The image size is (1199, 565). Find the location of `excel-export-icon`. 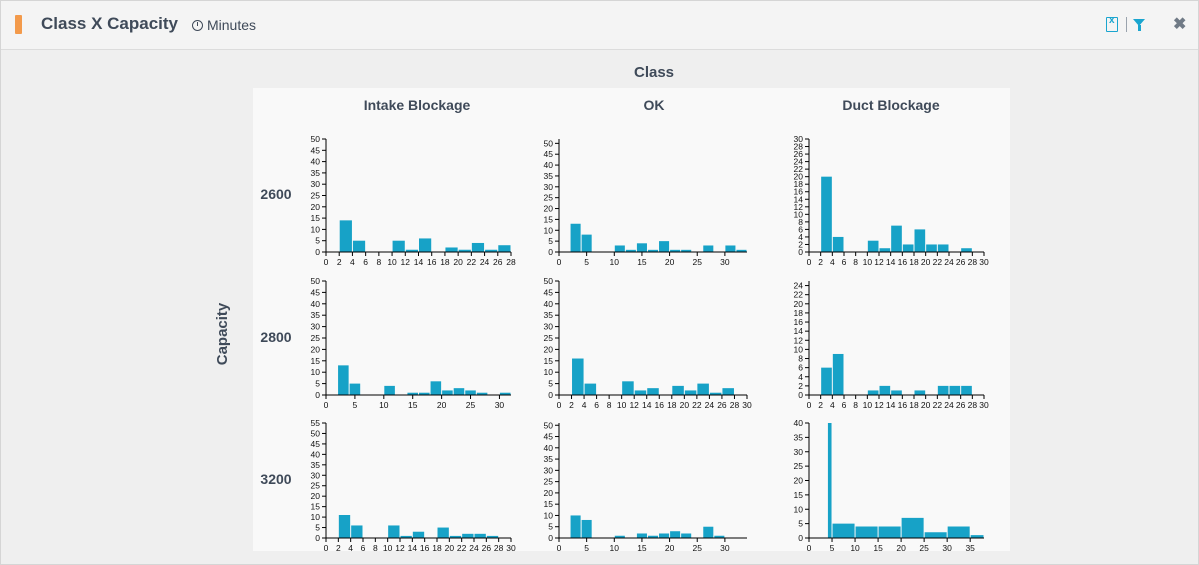

excel-export-icon is located at coordinates (1112, 23).